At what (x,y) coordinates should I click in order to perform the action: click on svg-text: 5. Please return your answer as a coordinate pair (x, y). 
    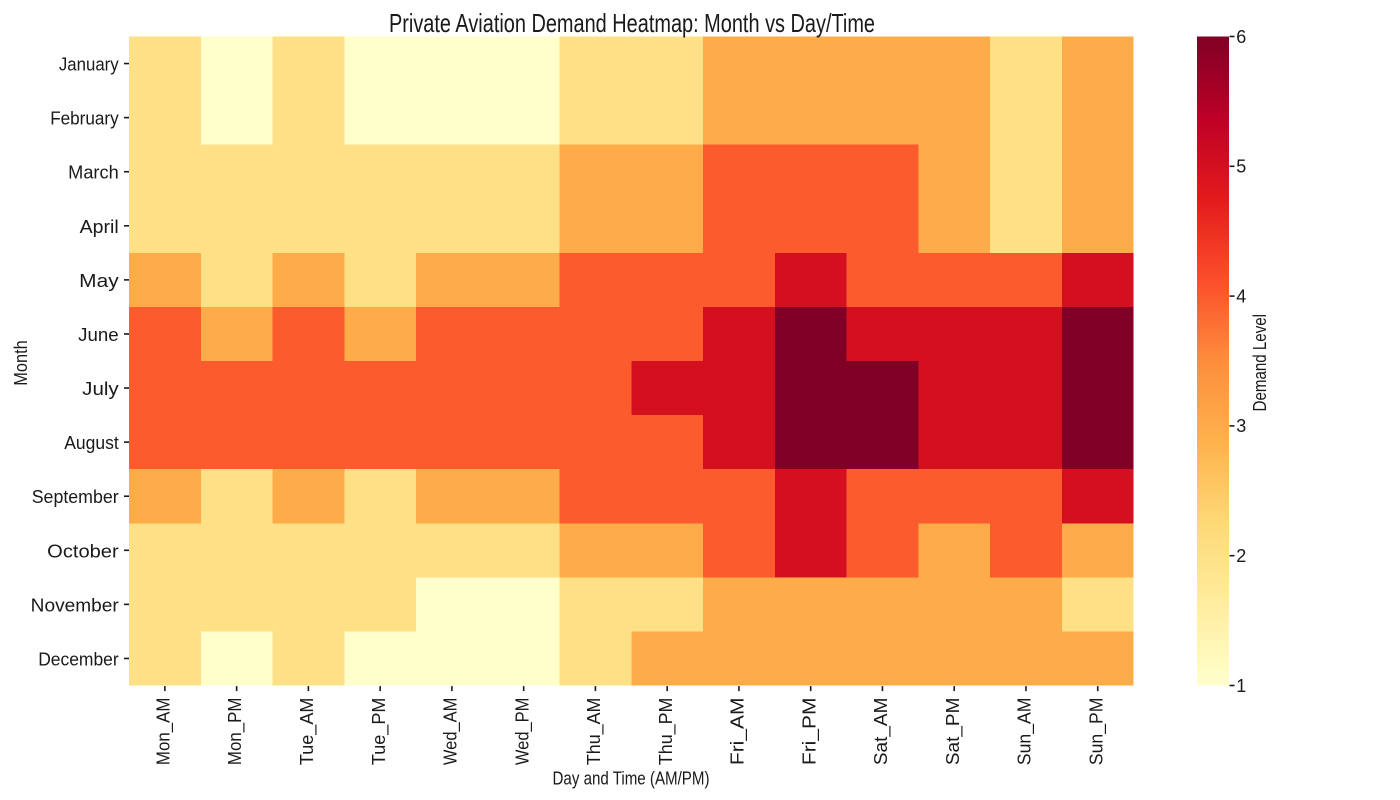
    Looking at the image, I should click on (1241, 167).